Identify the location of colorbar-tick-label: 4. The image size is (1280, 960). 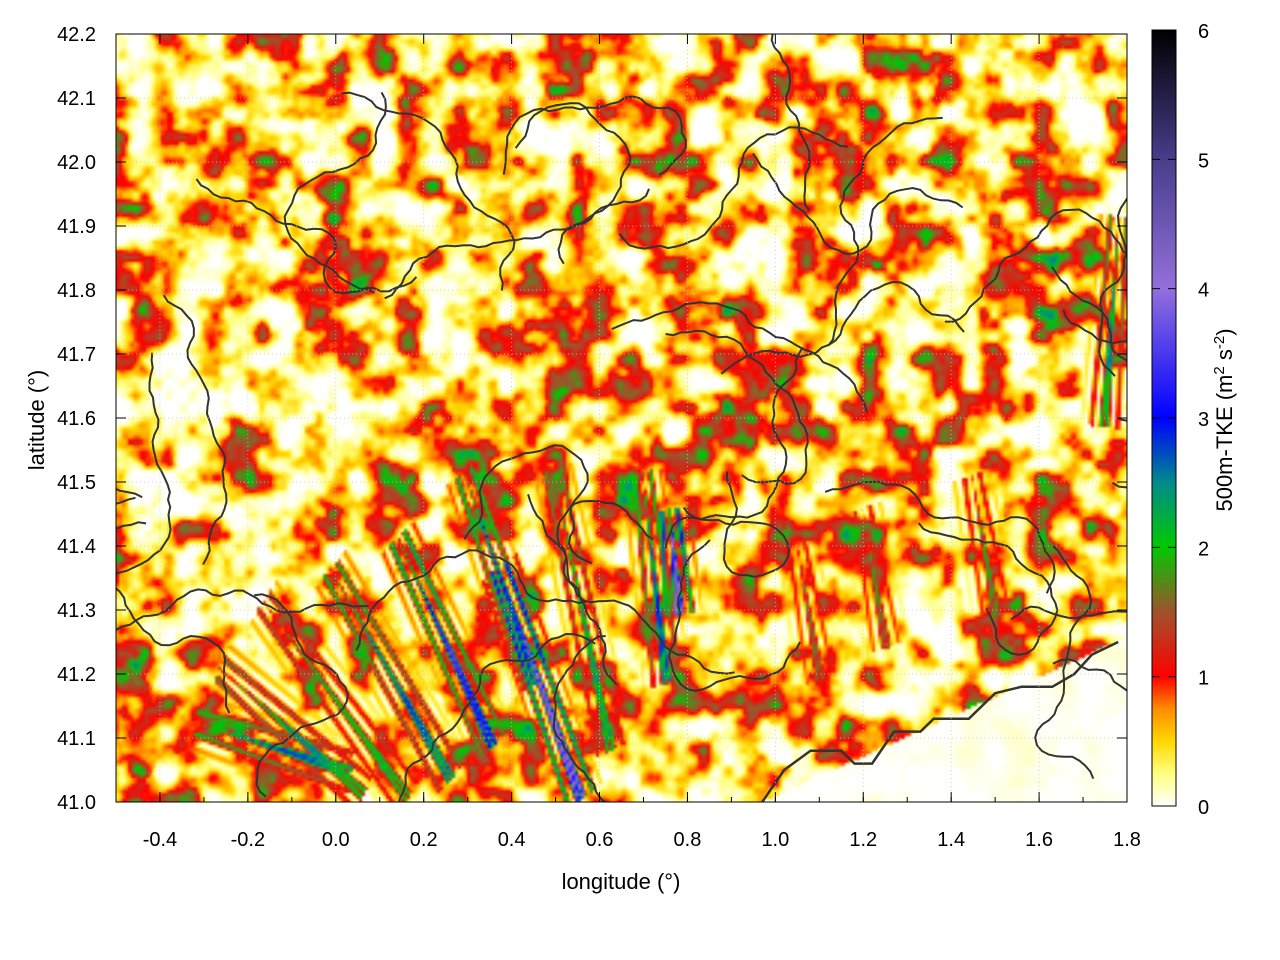
(1203, 291).